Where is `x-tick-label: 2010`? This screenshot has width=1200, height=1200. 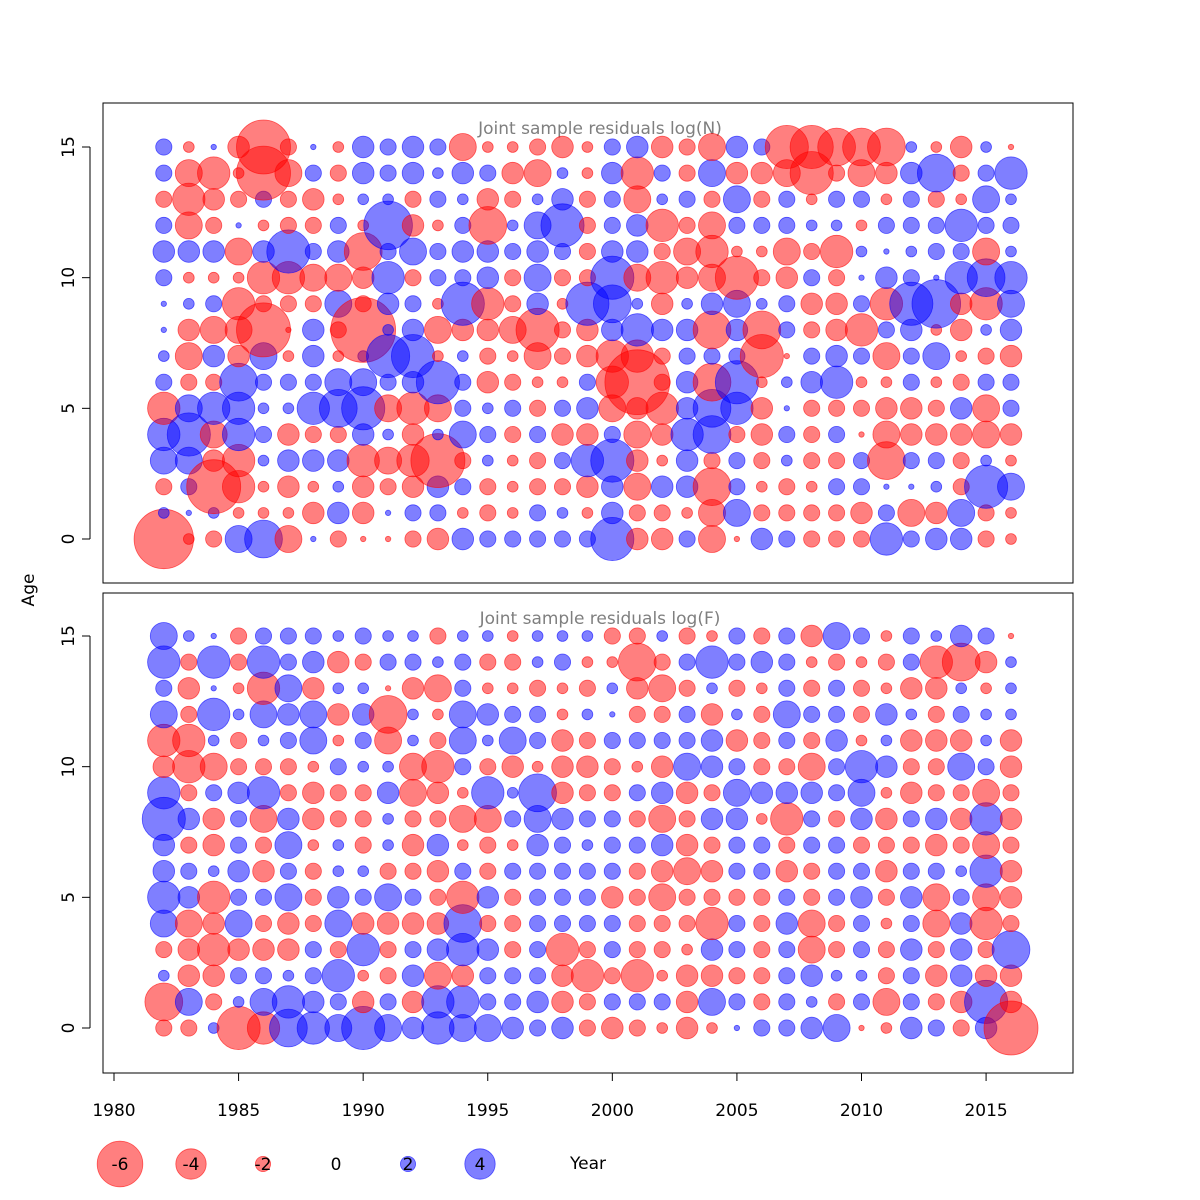 x-tick-label: 2010 is located at coordinates (861, 1111).